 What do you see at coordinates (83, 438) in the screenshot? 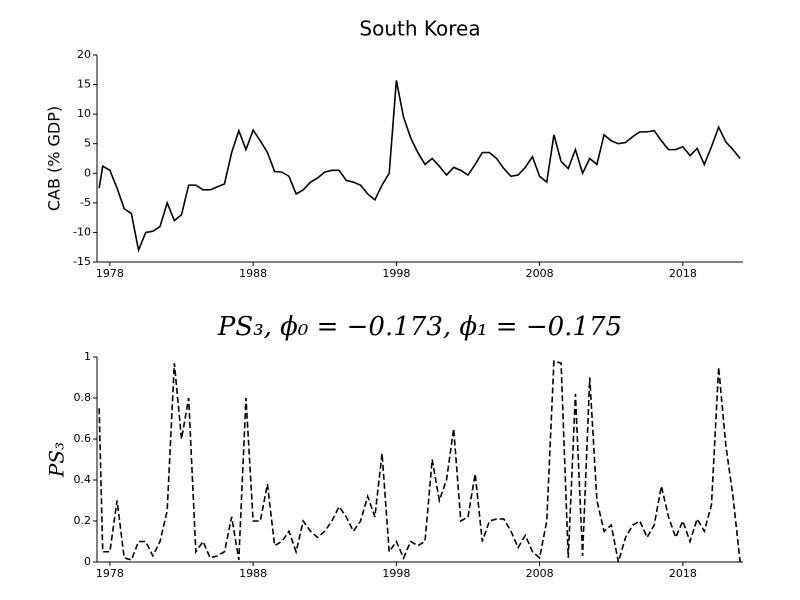
I see `y-tick-label: 0.6` at bounding box center [83, 438].